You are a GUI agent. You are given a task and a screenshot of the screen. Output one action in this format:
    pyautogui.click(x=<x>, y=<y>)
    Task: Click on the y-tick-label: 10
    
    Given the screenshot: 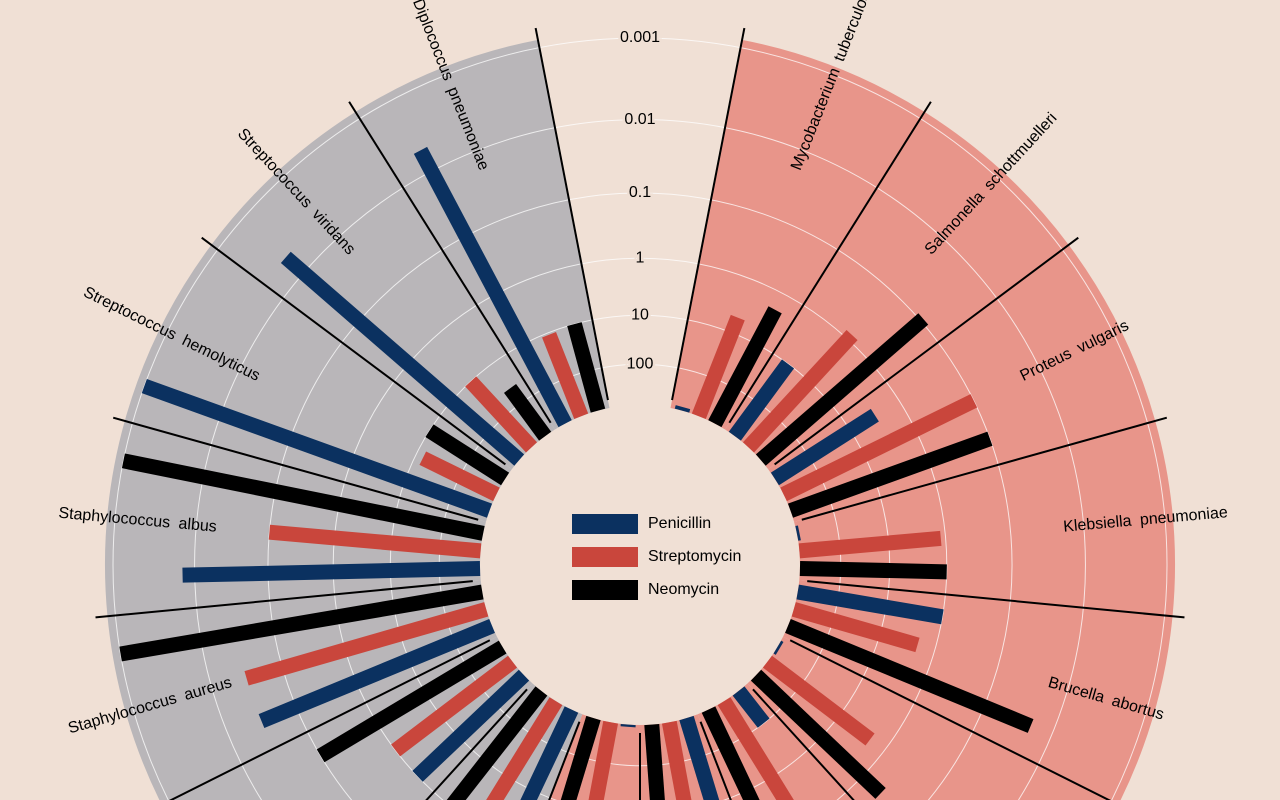 What is the action you would take?
    pyautogui.click(x=640, y=315)
    